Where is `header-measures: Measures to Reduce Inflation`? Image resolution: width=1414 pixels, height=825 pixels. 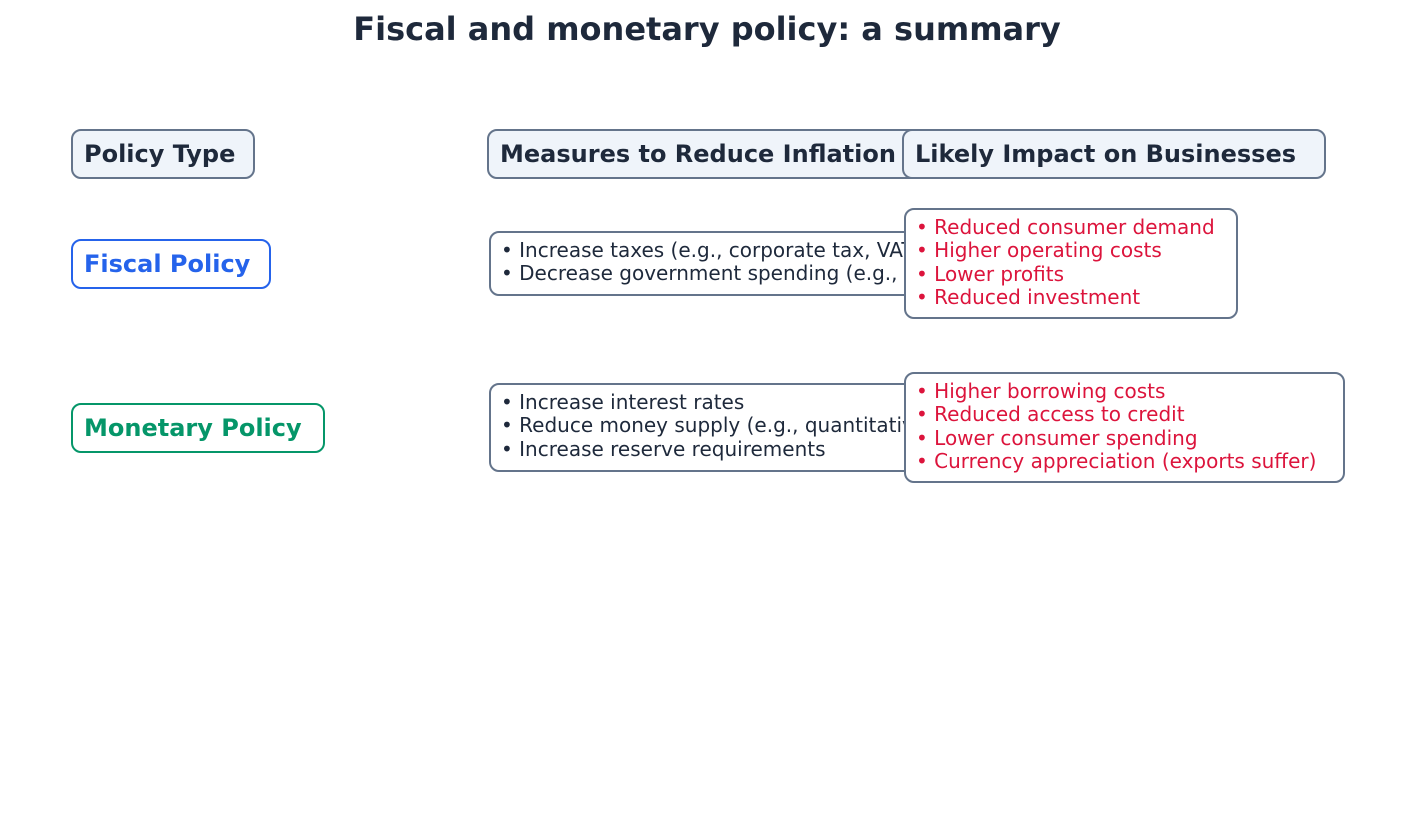
header-measures: Measures to Reduce Inflation is located at coordinates (707, 154).